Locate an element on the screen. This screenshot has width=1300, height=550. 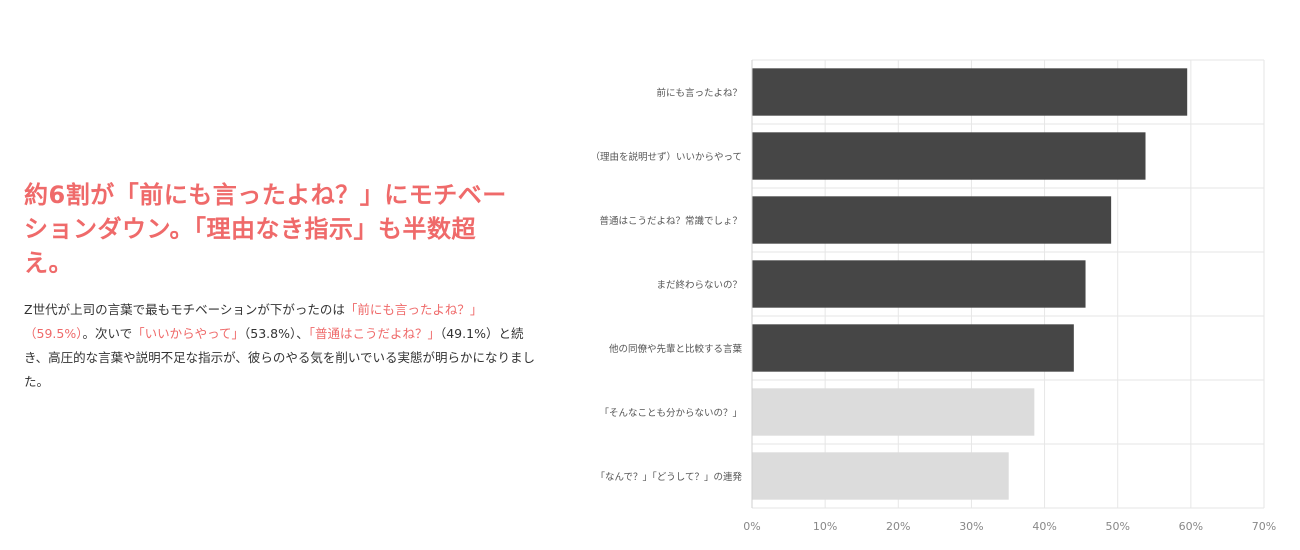
category-label: 「なんで？」「どうして？」の連発 is located at coordinates (669, 477).